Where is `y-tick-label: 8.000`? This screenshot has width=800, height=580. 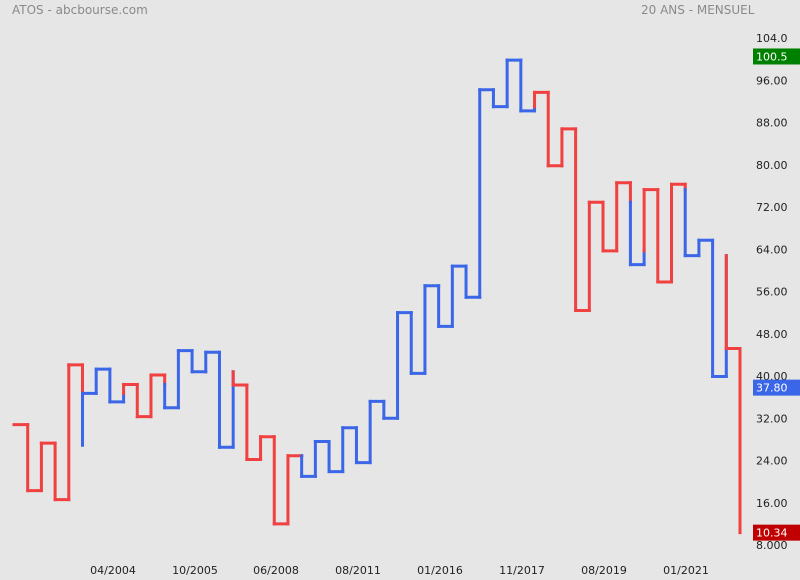
y-tick-label: 8.000 is located at coordinates (772, 545).